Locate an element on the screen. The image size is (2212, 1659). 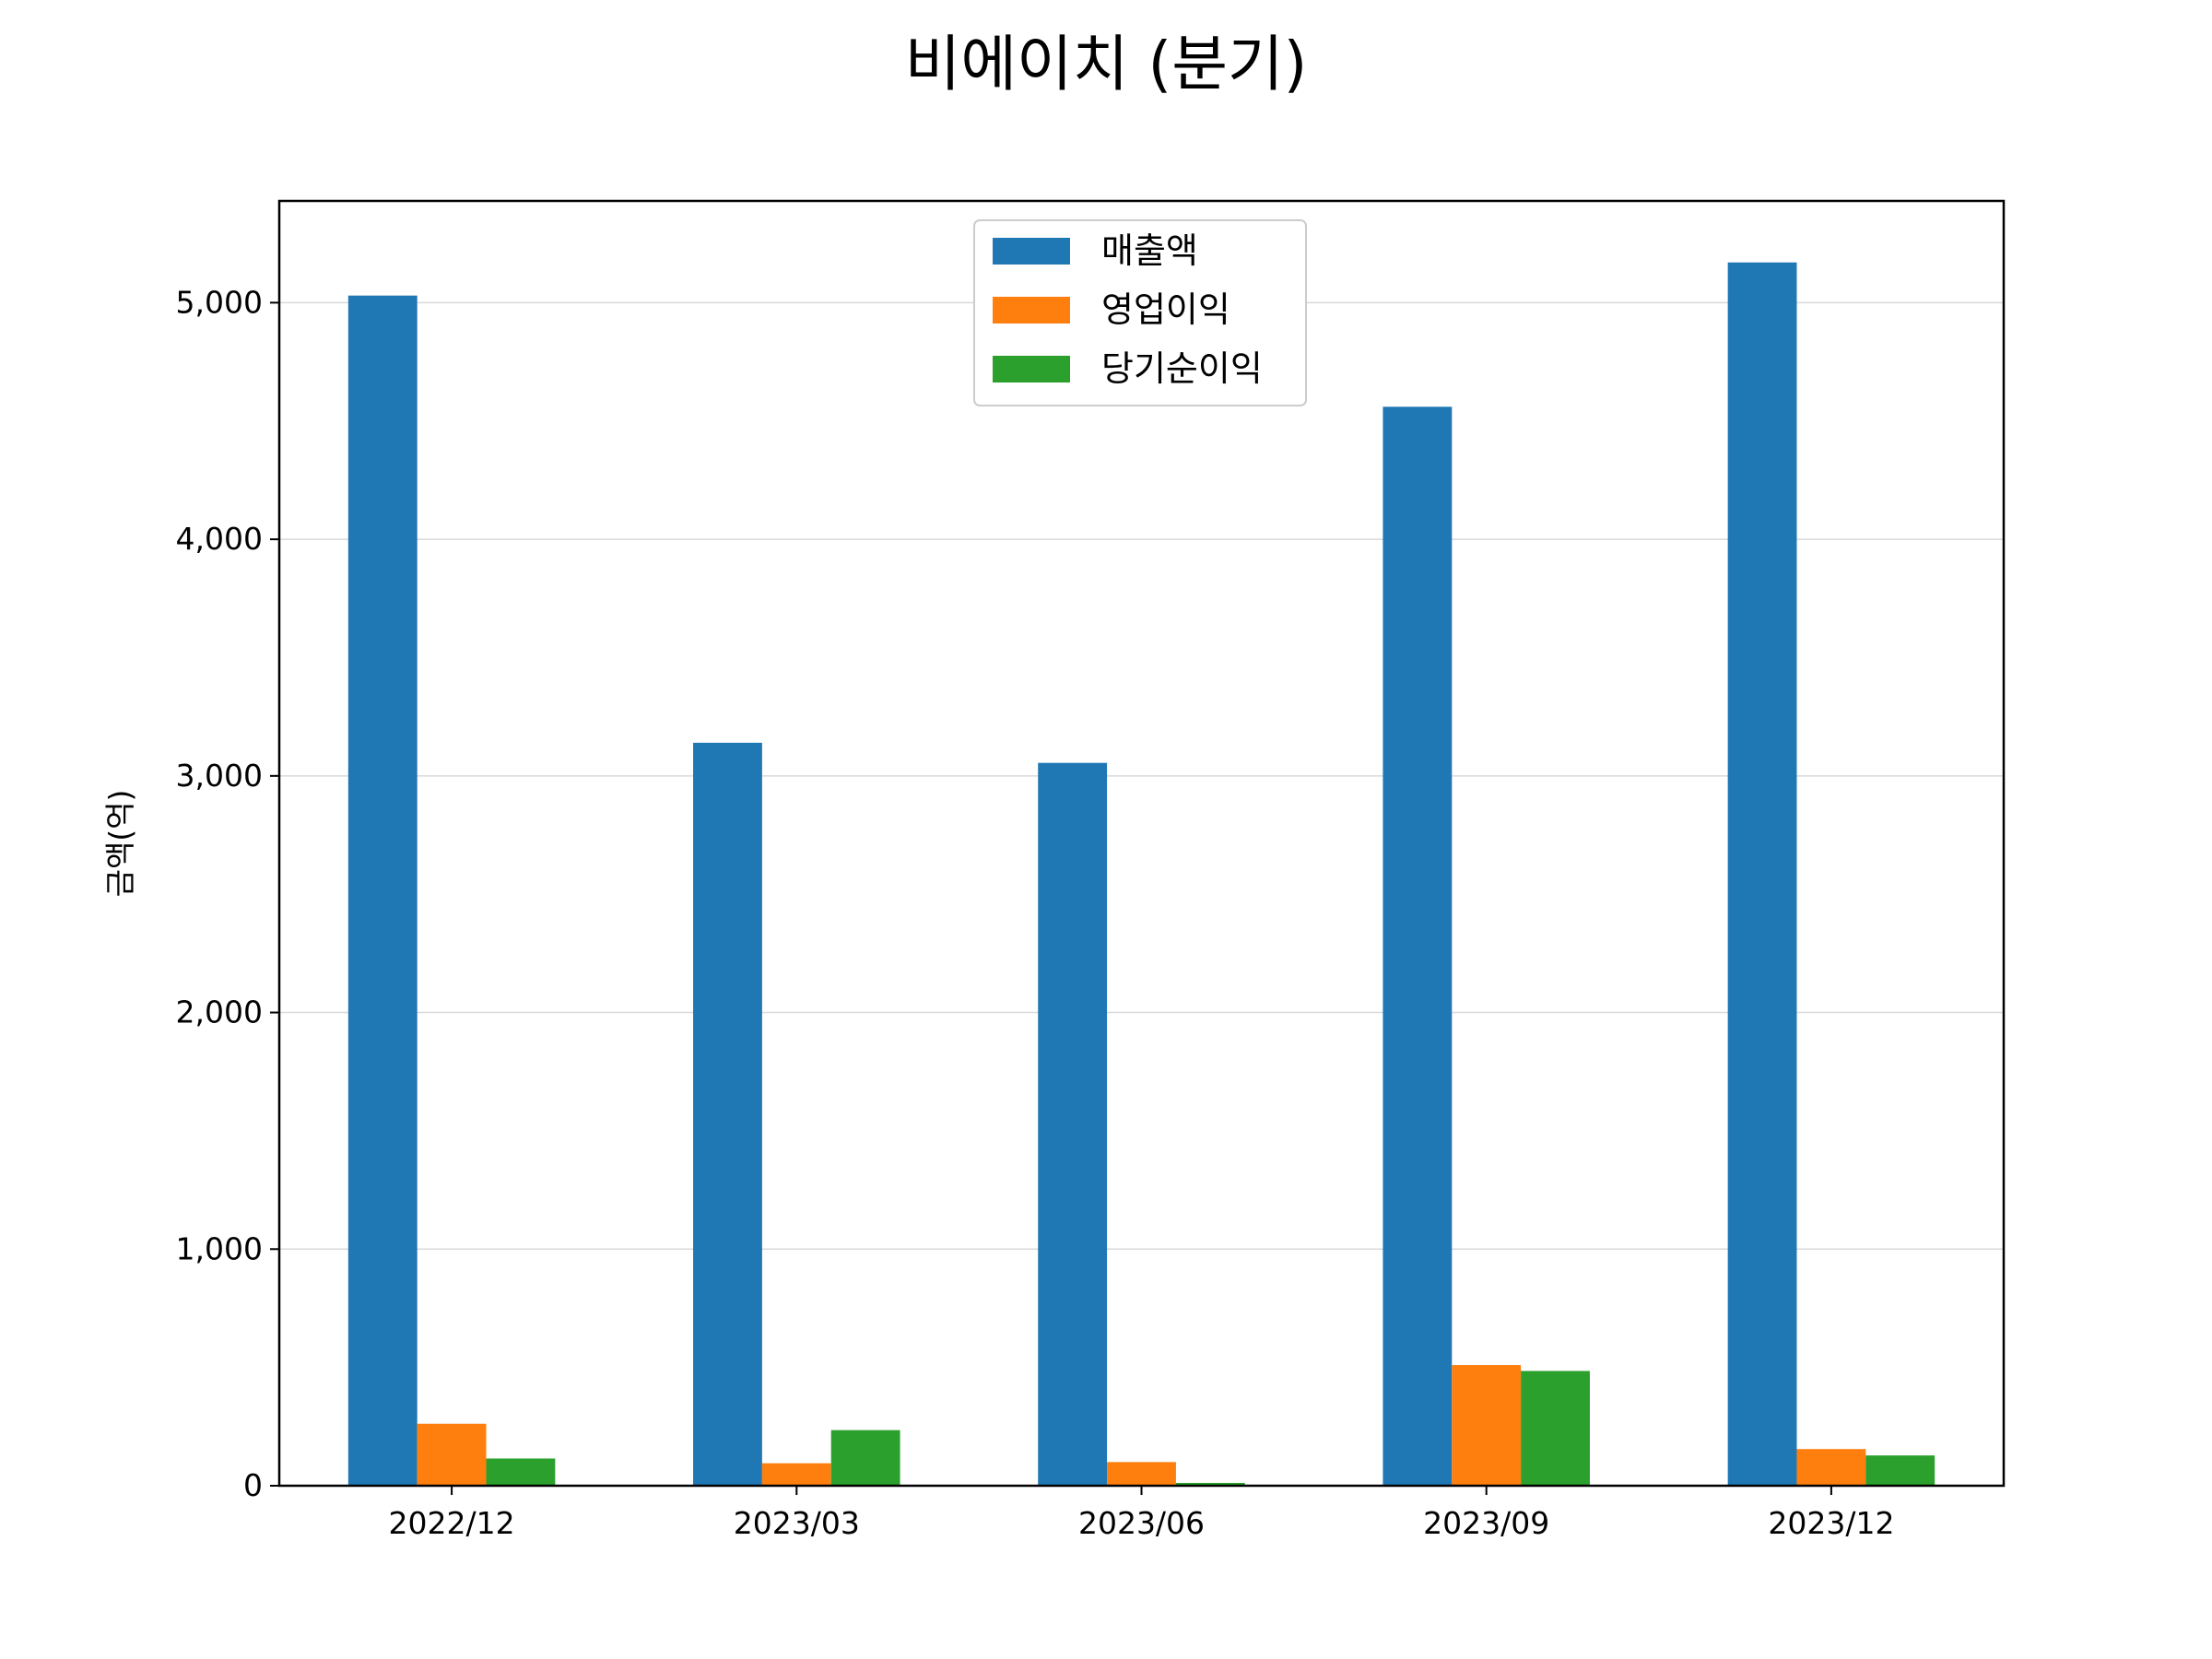
legend-label: 매출액 is located at coordinates (1149, 250).